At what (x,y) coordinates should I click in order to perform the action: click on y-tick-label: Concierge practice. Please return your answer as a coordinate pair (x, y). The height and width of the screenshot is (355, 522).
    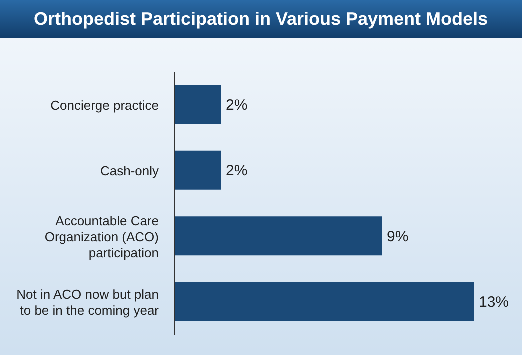
    Looking at the image, I should click on (104, 104).